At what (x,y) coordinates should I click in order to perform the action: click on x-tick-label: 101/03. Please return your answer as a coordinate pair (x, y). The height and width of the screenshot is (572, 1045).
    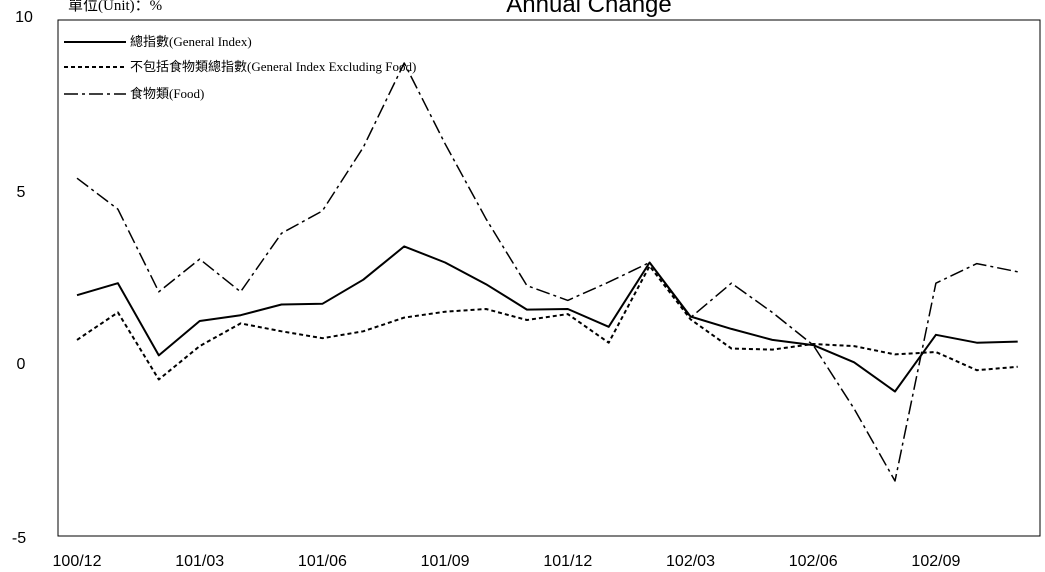
    Looking at the image, I should click on (199, 561).